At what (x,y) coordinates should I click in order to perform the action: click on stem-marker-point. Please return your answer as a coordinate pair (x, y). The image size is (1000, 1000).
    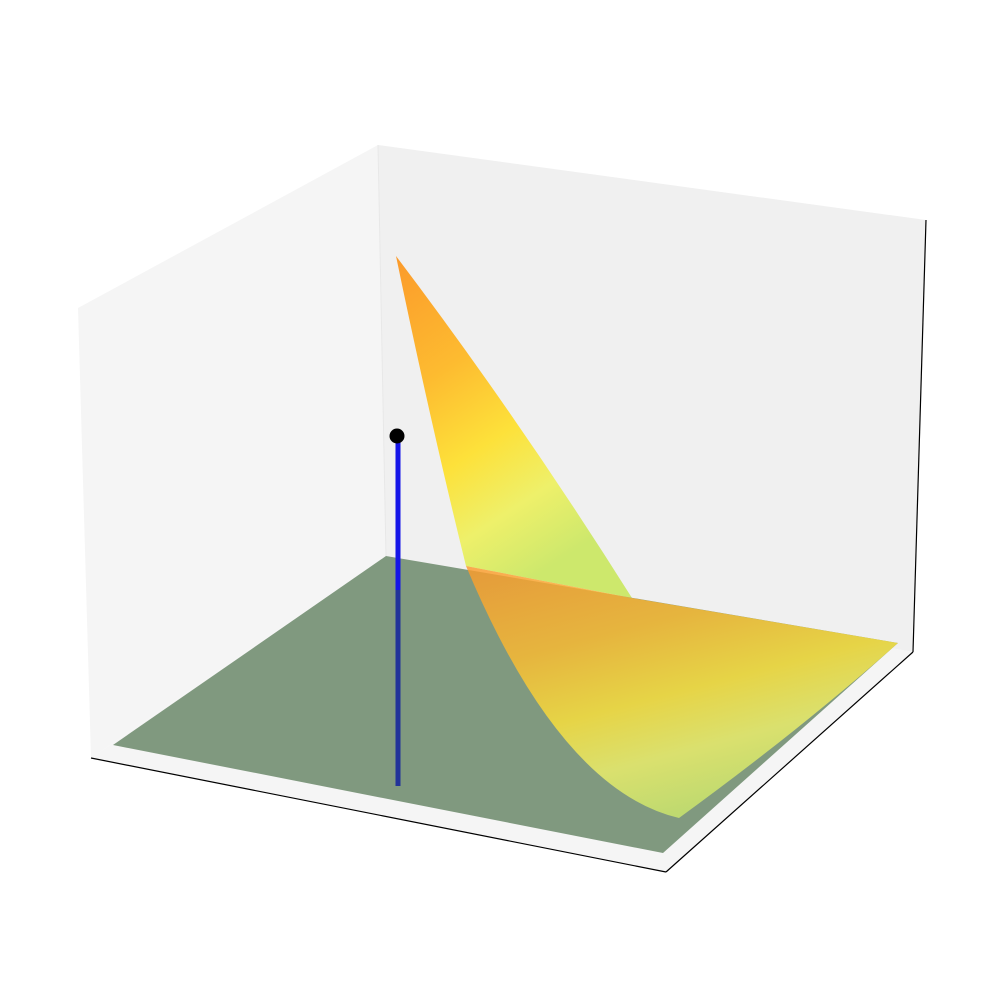
    Looking at the image, I should click on (397, 436).